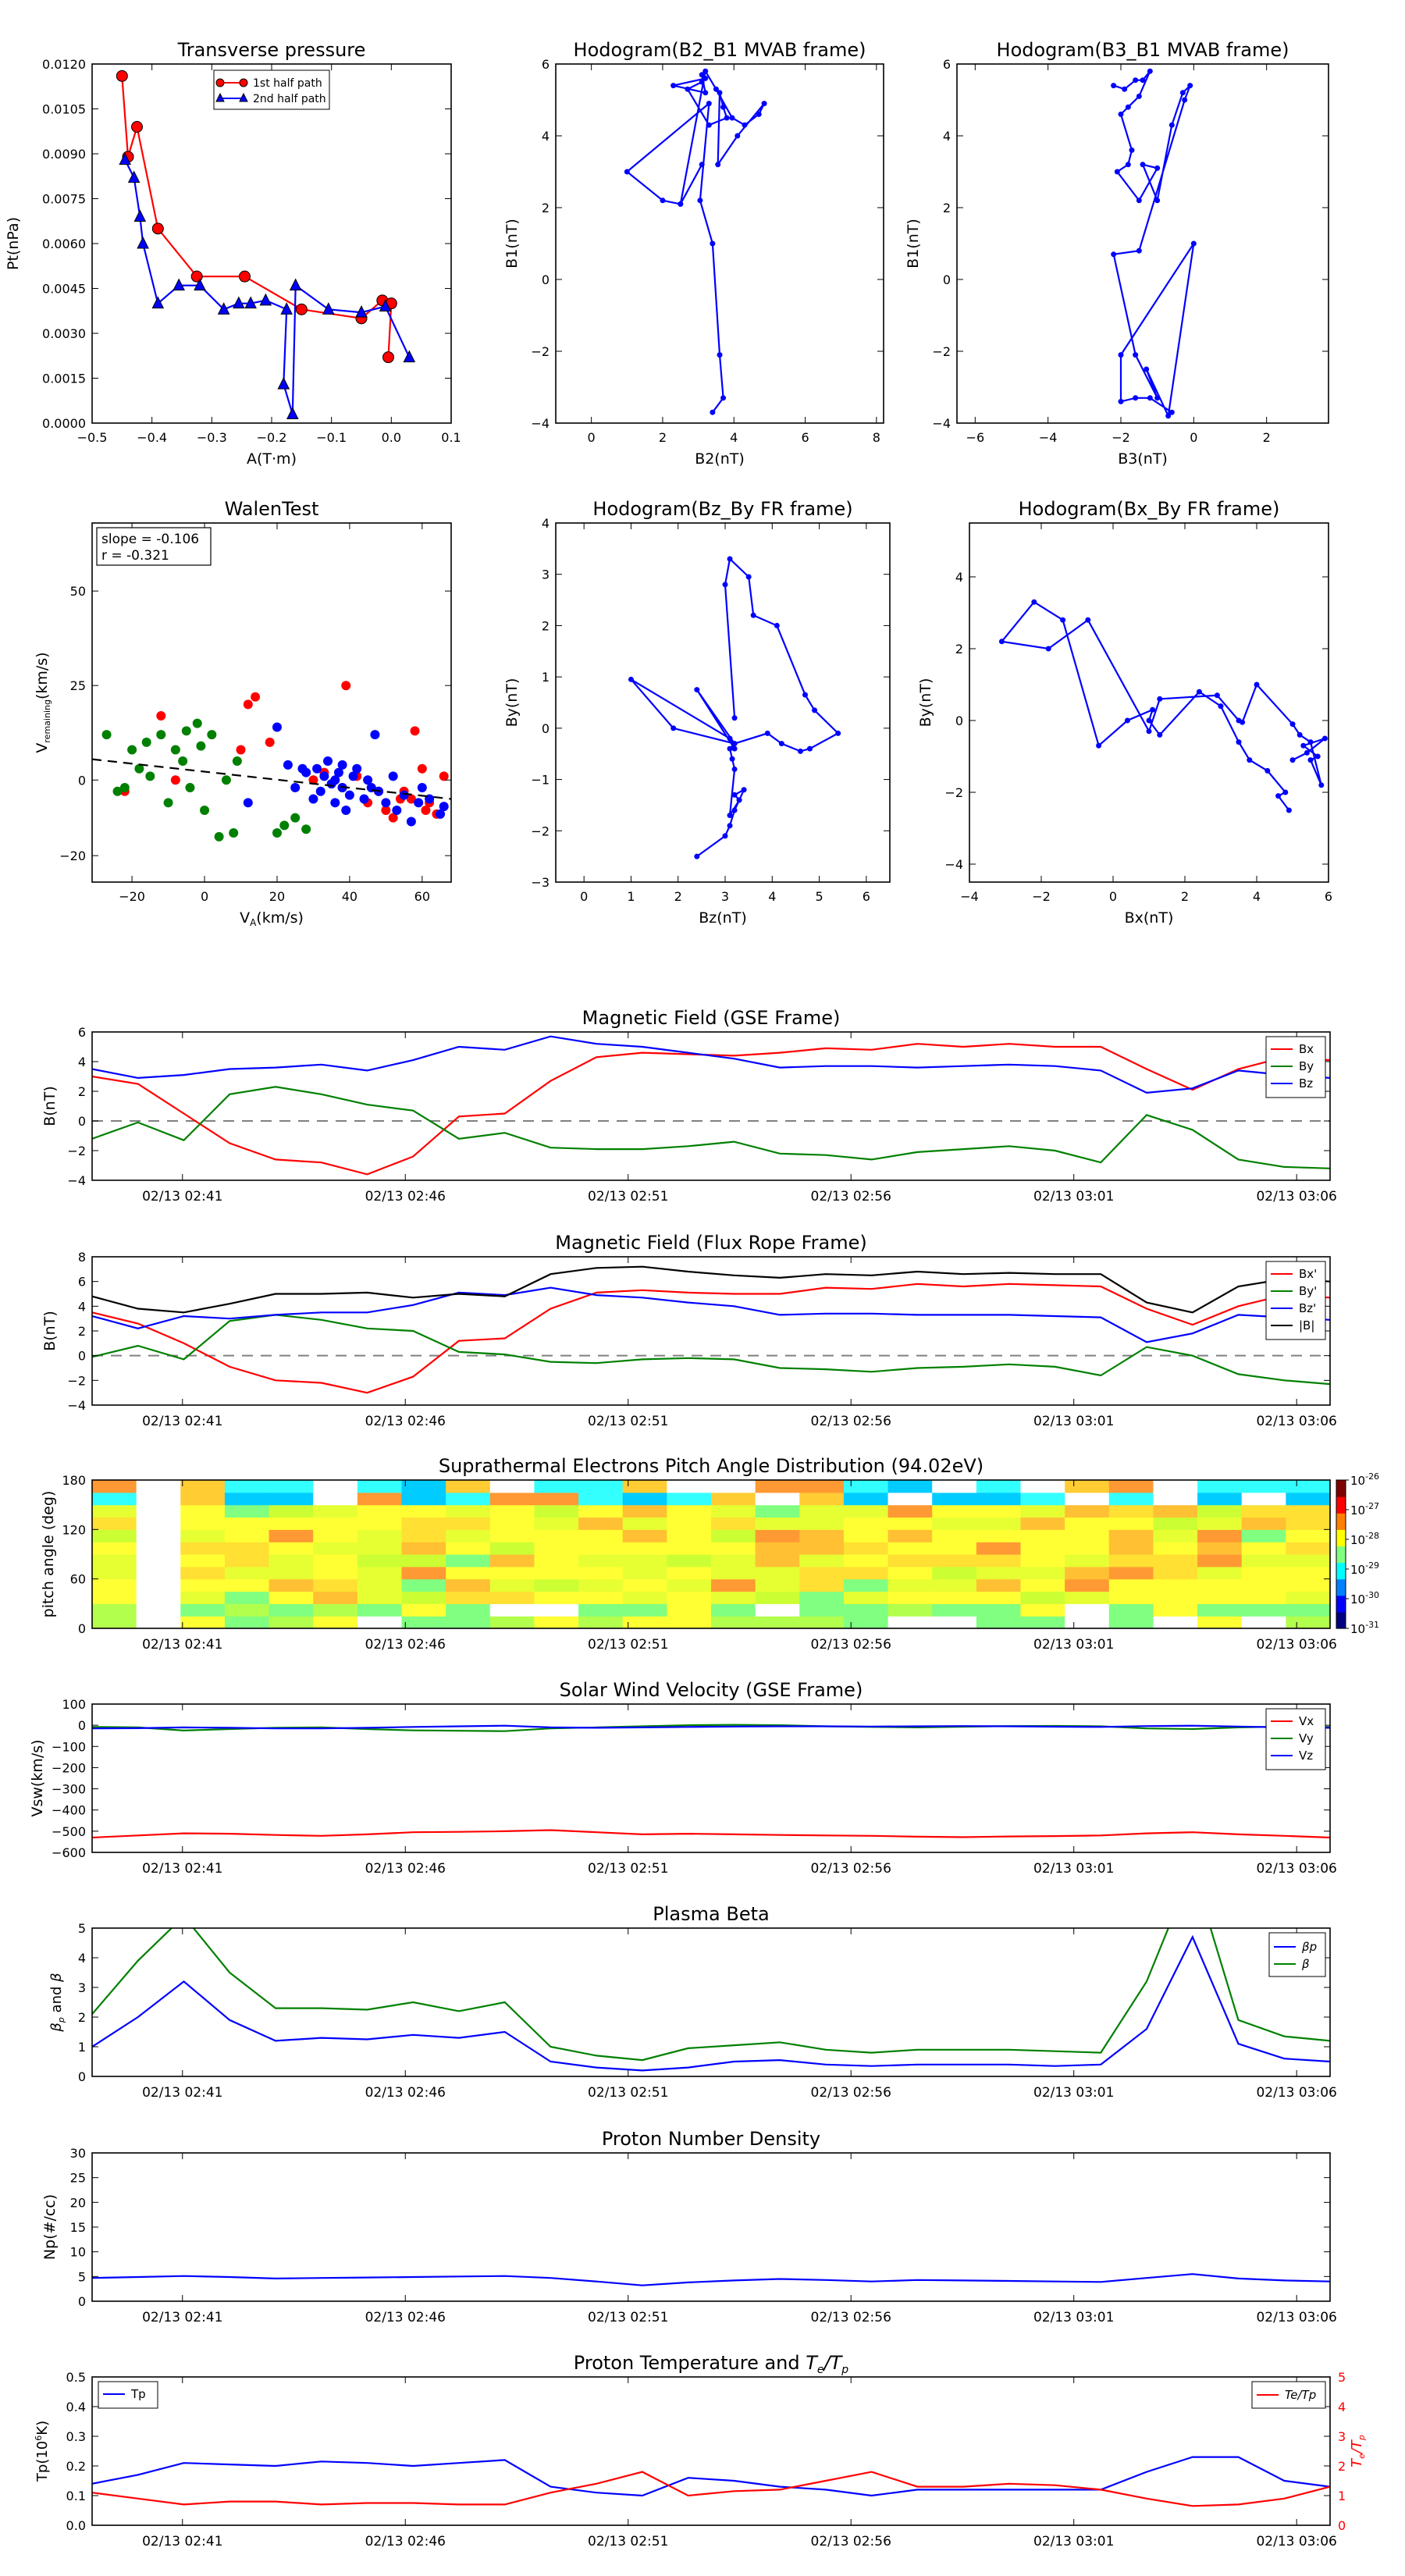  I want to click on mag_fr-time-tick-label: 02/13 03:01, so click(1074, 1421).